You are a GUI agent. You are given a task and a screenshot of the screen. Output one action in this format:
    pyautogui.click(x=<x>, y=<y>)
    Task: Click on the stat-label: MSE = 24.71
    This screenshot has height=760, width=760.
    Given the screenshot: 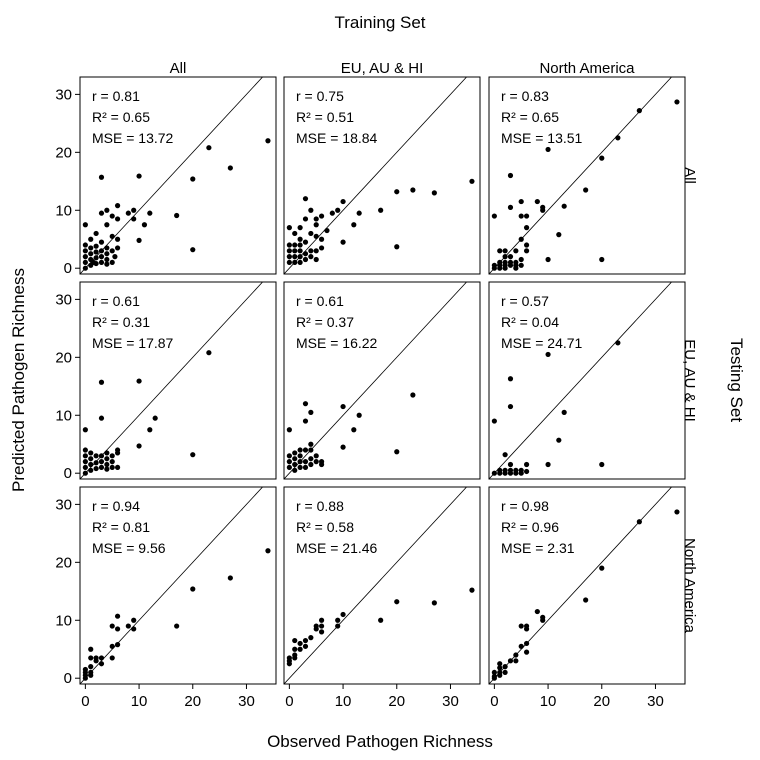 What is the action you would take?
    pyautogui.click(x=542, y=343)
    